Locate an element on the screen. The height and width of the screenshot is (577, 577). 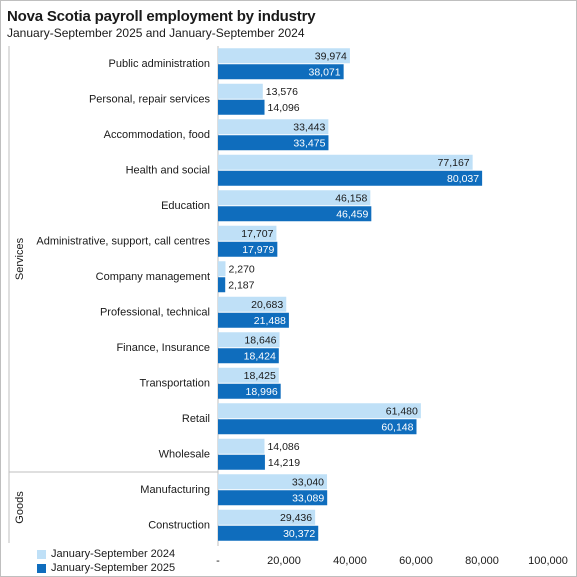
data-label: 77,167 is located at coordinates (454, 163).